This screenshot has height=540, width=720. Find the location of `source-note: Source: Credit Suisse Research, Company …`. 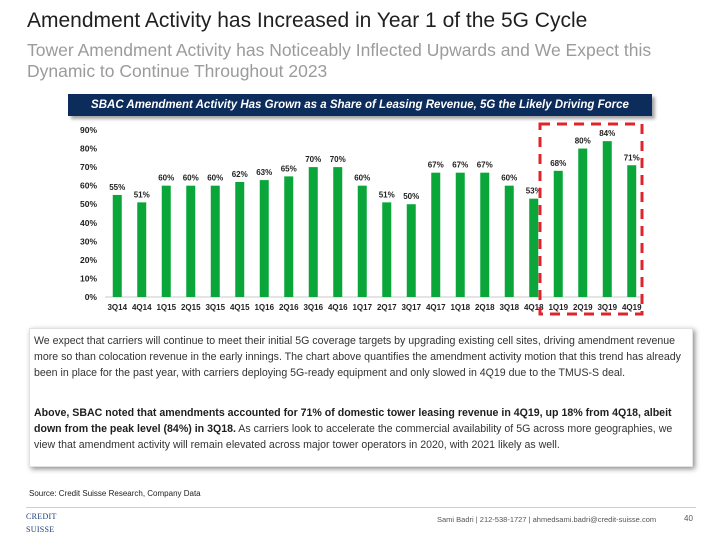

source-note: Source: Credit Suisse Research, Company … is located at coordinates (115, 493).